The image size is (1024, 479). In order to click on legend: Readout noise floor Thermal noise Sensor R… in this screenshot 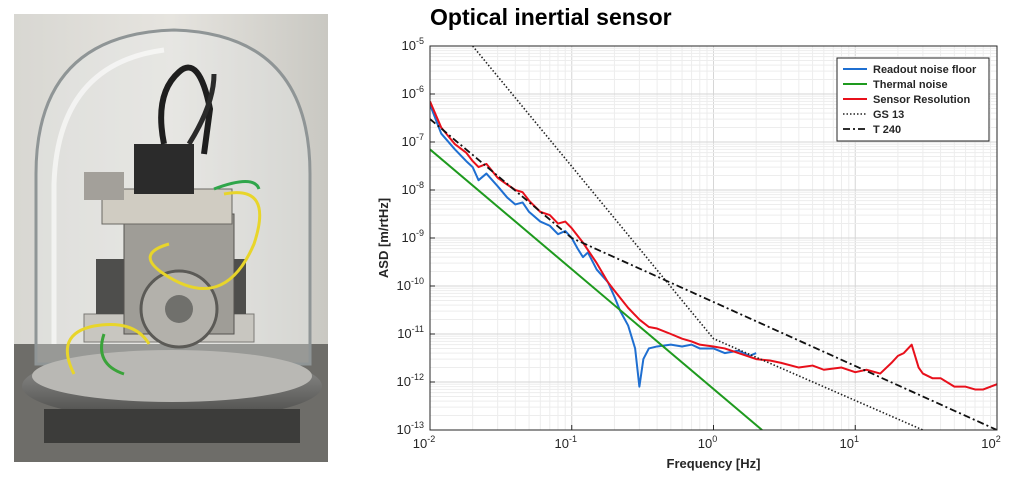, I will do `click(913, 99)`.